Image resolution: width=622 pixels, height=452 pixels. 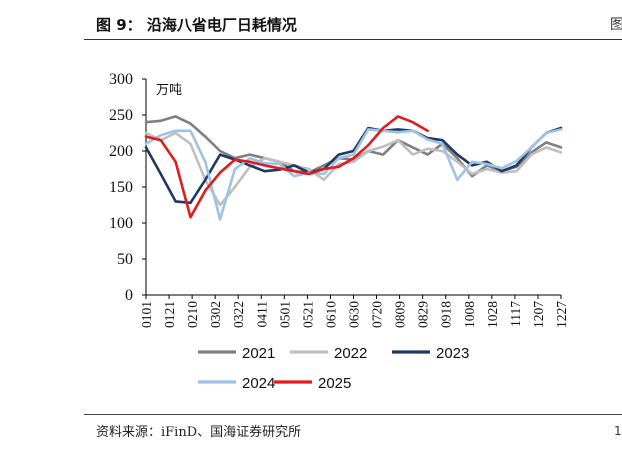 What do you see at coordinates (353, 414) in the screenshot?
I see `footer-divider` at bounding box center [353, 414].